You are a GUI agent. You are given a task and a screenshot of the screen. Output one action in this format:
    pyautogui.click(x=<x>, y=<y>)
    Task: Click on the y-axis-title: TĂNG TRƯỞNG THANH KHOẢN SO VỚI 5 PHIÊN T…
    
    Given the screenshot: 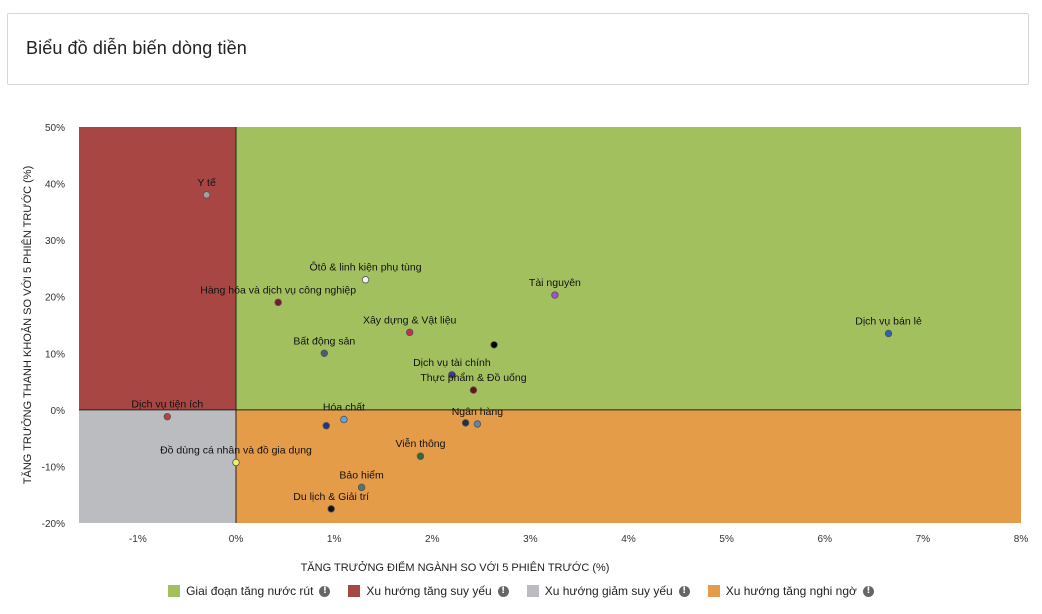 What is the action you would take?
    pyautogui.click(x=27, y=325)
    